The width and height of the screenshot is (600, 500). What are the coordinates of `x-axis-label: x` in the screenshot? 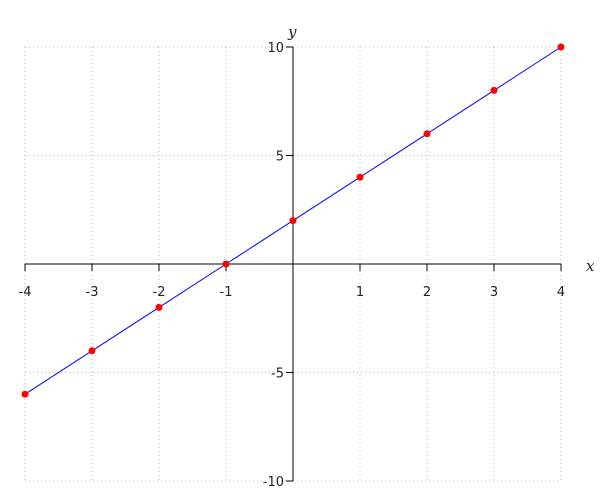 It's located at (590, 266).